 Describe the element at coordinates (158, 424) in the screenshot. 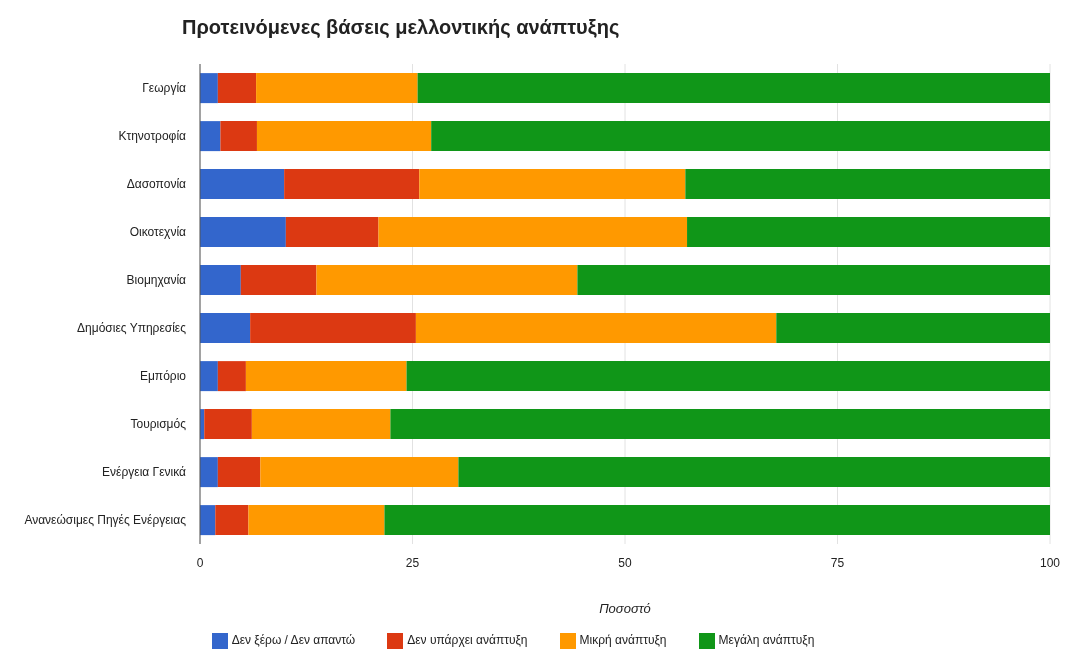

I see `y-tick-label: Τουρισμός` at that location.